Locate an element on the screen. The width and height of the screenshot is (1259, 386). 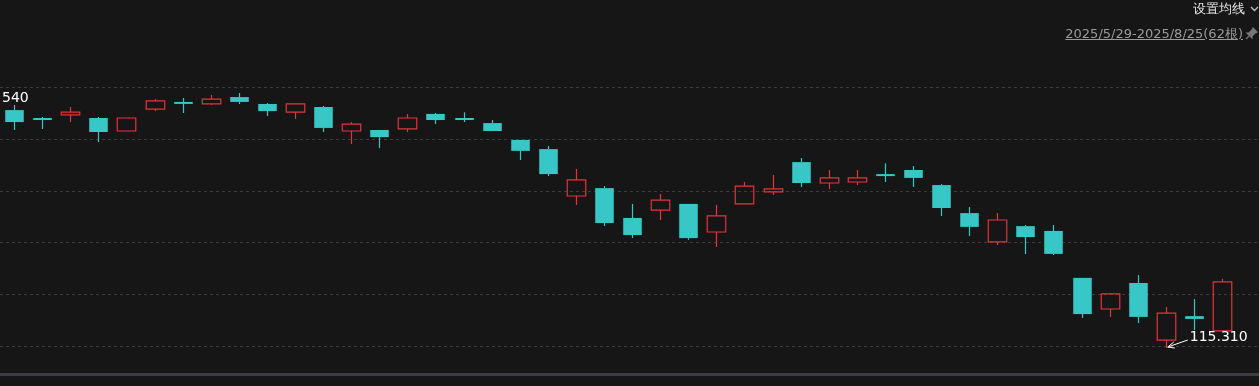
annotation: 540 is located at coordinates (15, 96).